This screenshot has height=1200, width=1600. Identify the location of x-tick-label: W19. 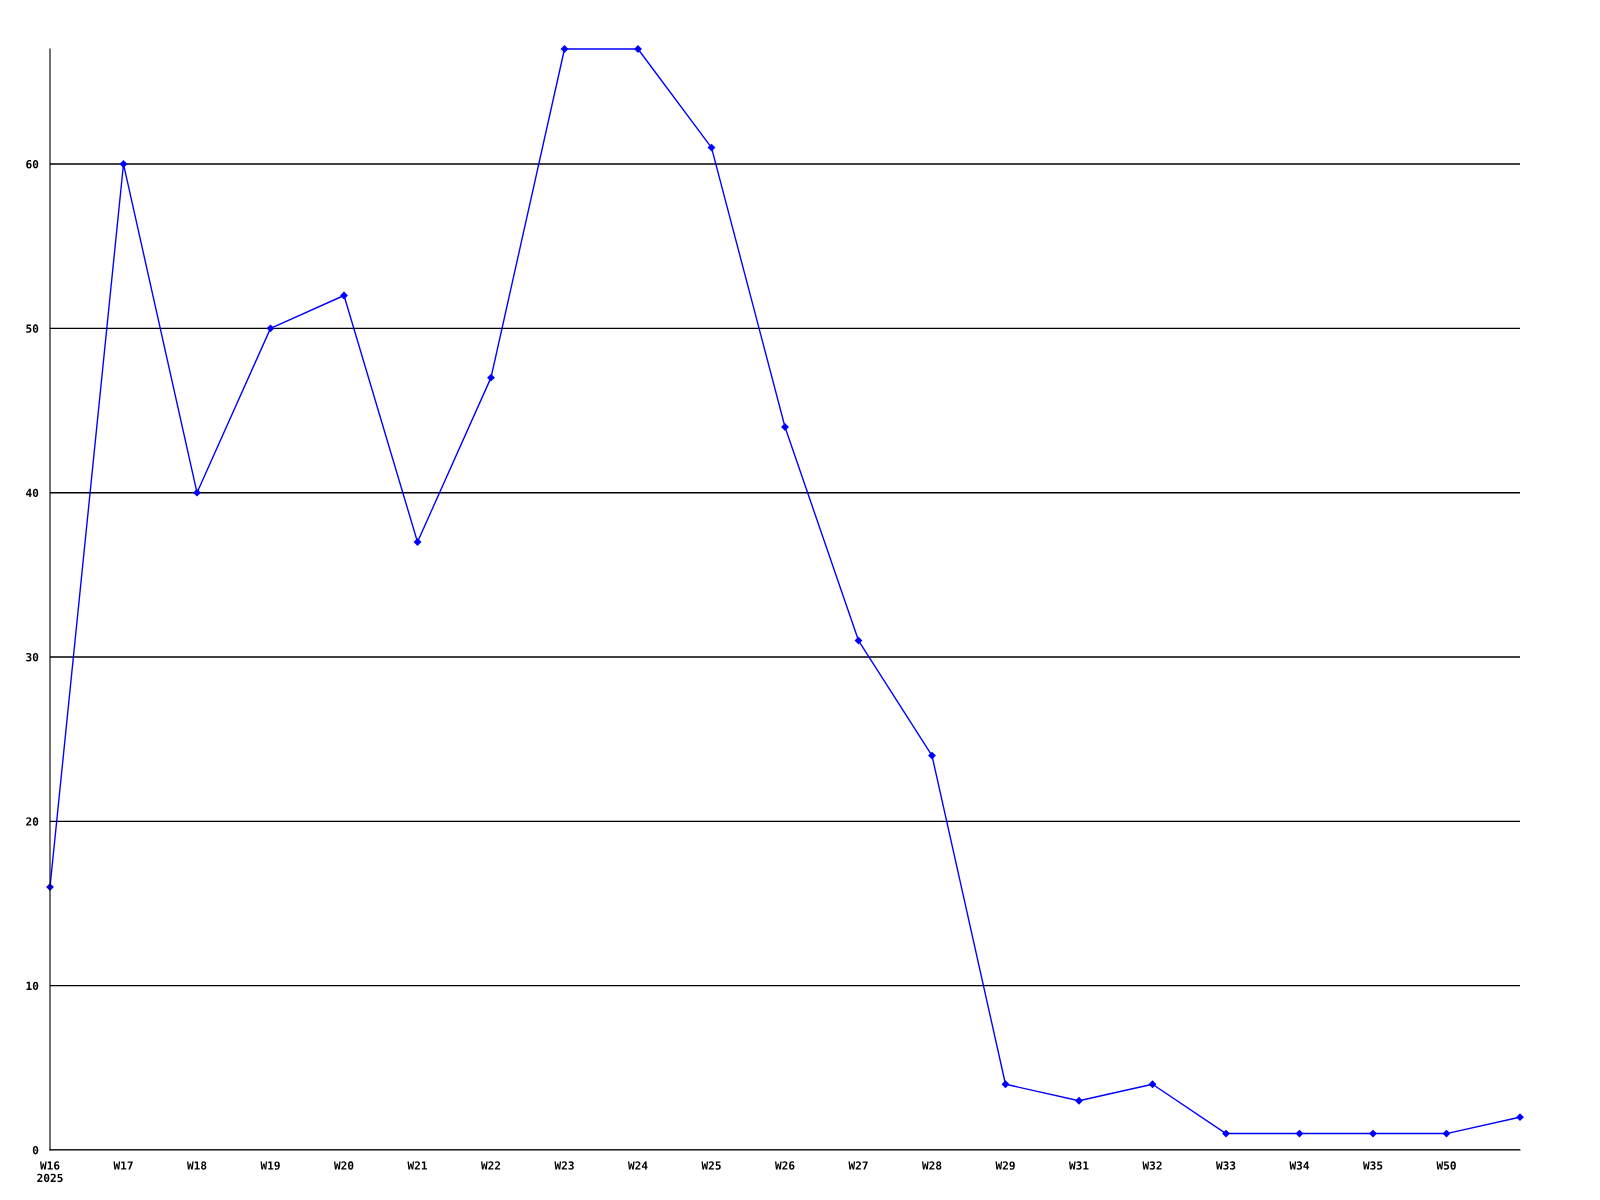
(270, 1165).